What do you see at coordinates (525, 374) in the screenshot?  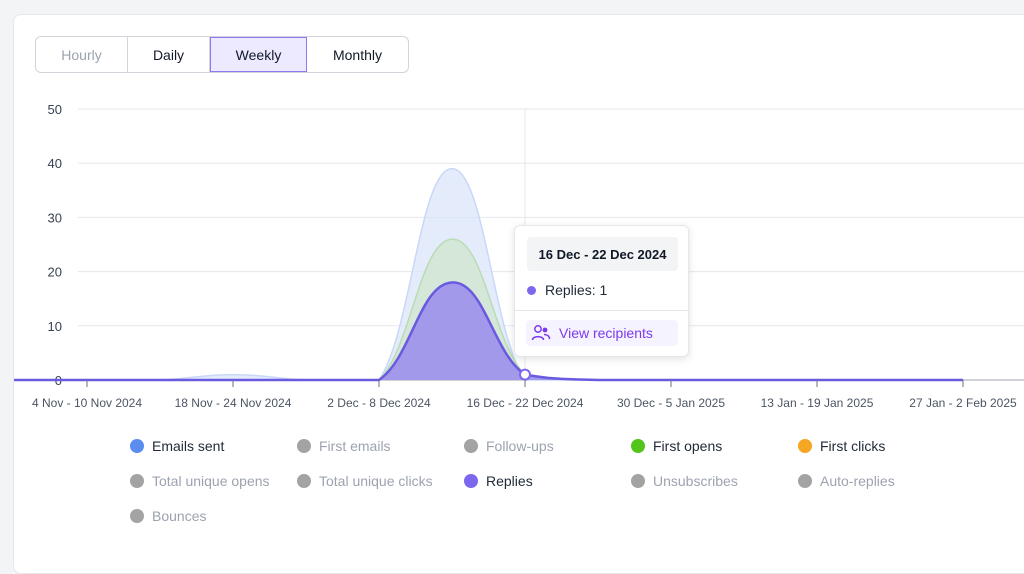 I see `highlight-point` at bounding box center [525, 374].